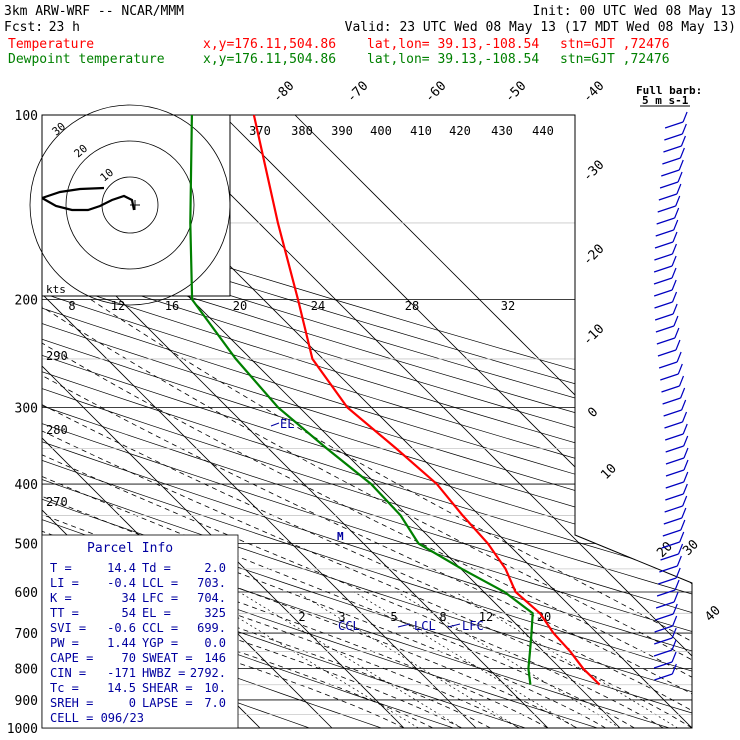 The height and width of the screenshot is (740, 740). I want to click on isotherm-label: 10, so click(609, 472).